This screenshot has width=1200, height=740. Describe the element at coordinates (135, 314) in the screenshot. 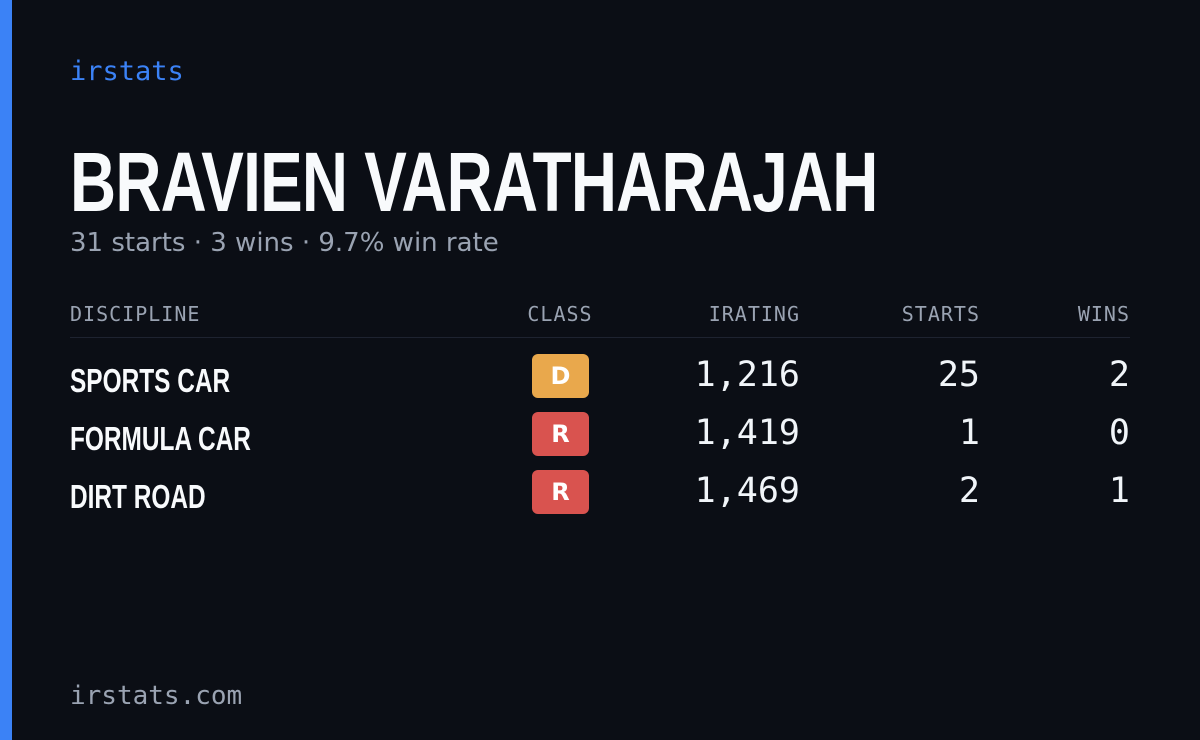

I see `column-header: DISCIPLINE` at that location.